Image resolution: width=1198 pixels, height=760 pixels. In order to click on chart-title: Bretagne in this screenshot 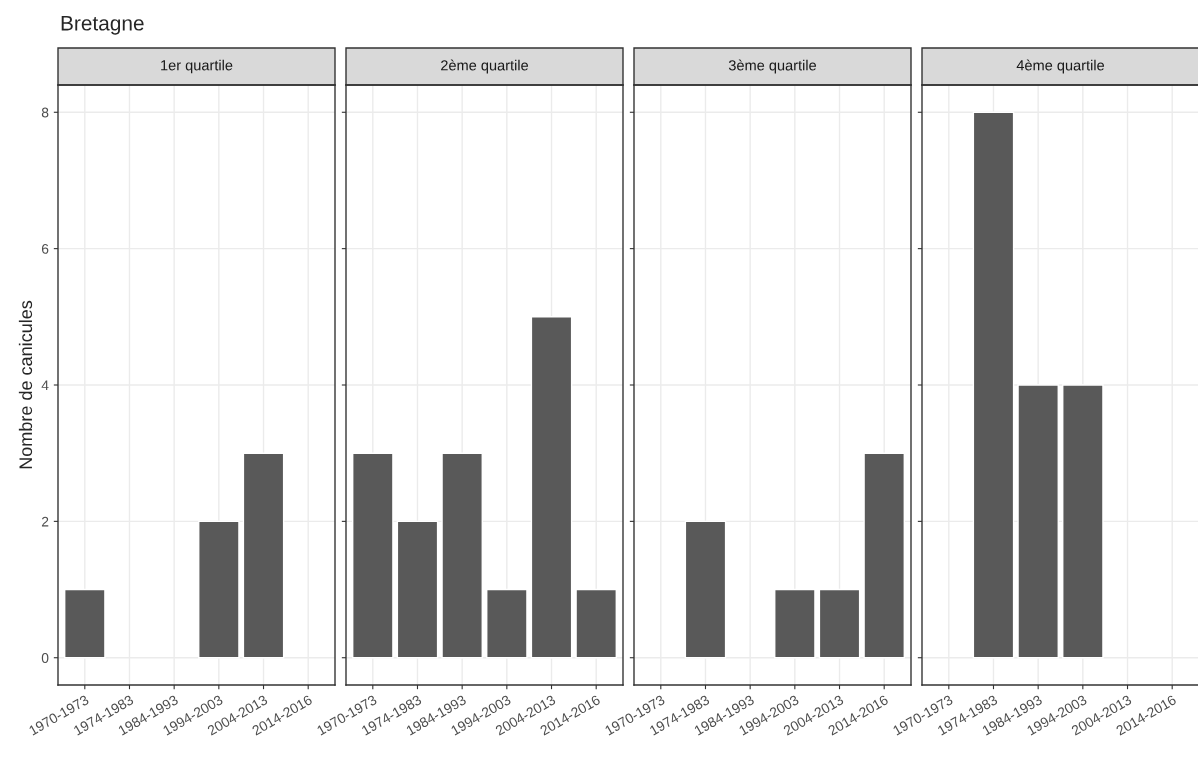, I will do `click(102, 25)`.